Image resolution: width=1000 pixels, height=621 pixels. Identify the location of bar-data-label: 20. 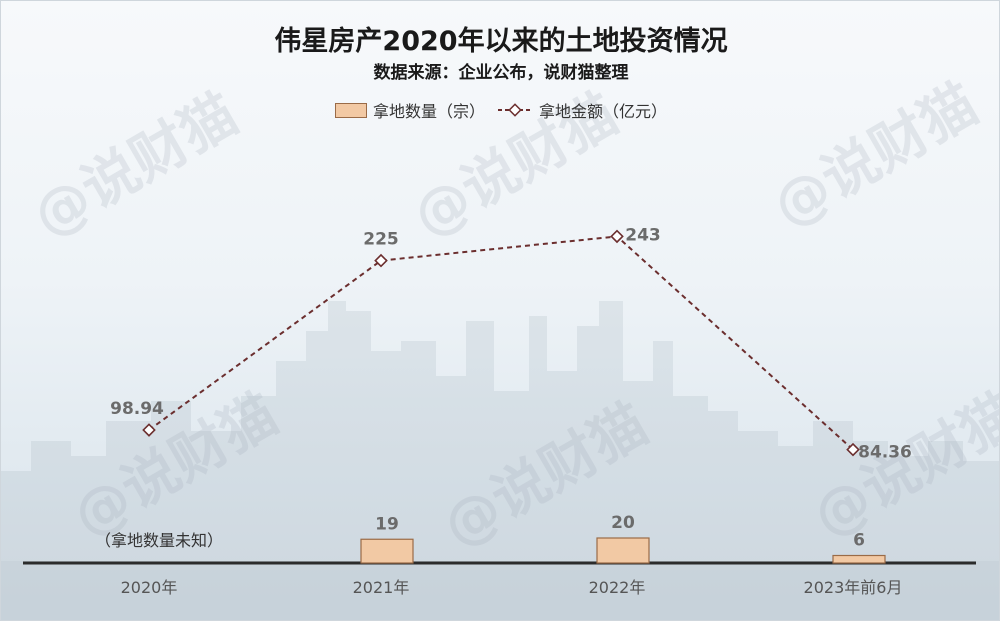
(623, 523).